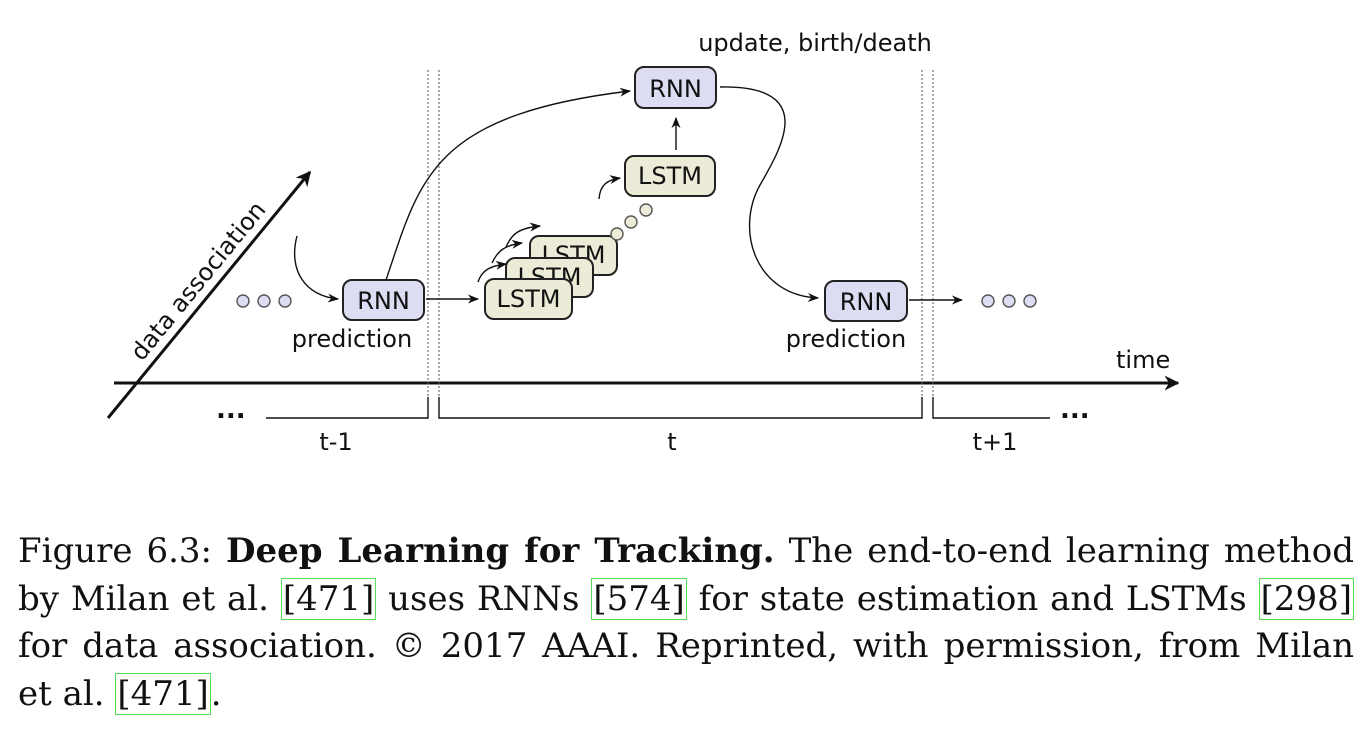 This screenshot has width=1370, height=736. Describe the element at coordinates (671, 442) in the screenshot. I see `time-step-t: t` at that location.